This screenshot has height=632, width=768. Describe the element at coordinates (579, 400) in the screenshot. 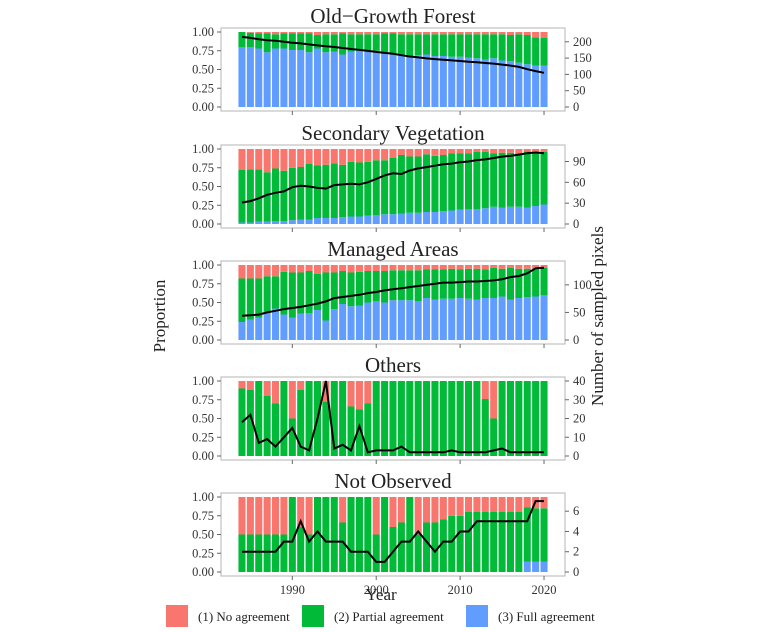

I see `y2-tick-label: 30` at that location.